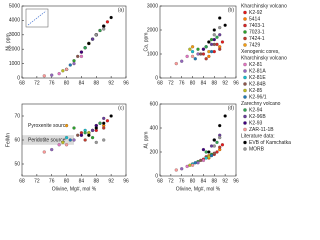  What do you see at coordinates (256, 123) in the screenshot?
I see `legend-label: K2-93` at bounding box center [256, 123].